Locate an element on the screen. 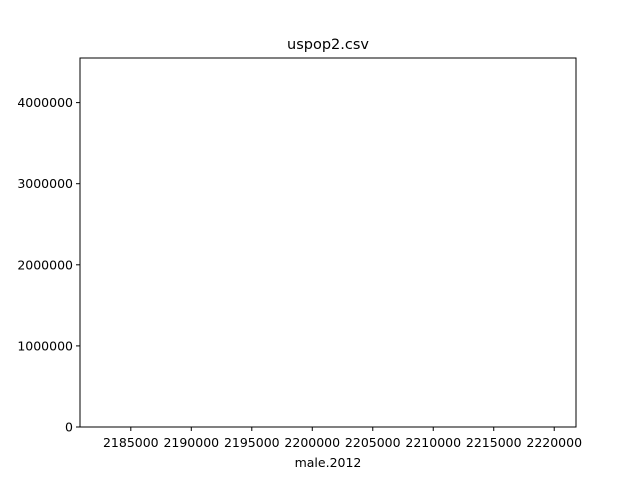 The width and height of the screenshot is (640, 484). y-tick-label: 4000000 is located at coordinates (45, 102).